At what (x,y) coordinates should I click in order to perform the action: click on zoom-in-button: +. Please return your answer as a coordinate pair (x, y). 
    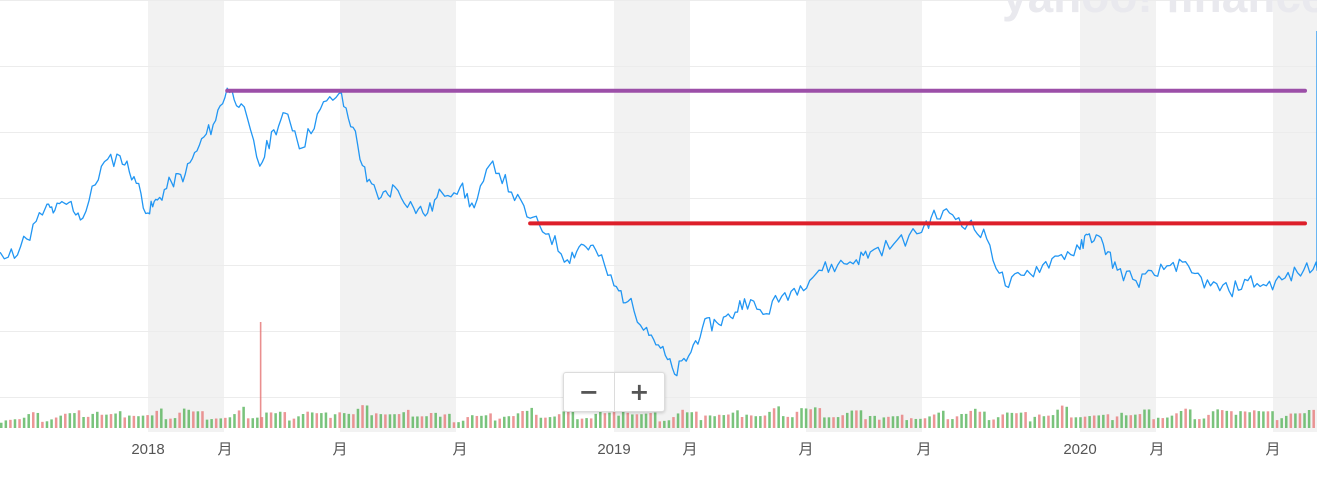
    Looking at the image, I should click on (639, 392).